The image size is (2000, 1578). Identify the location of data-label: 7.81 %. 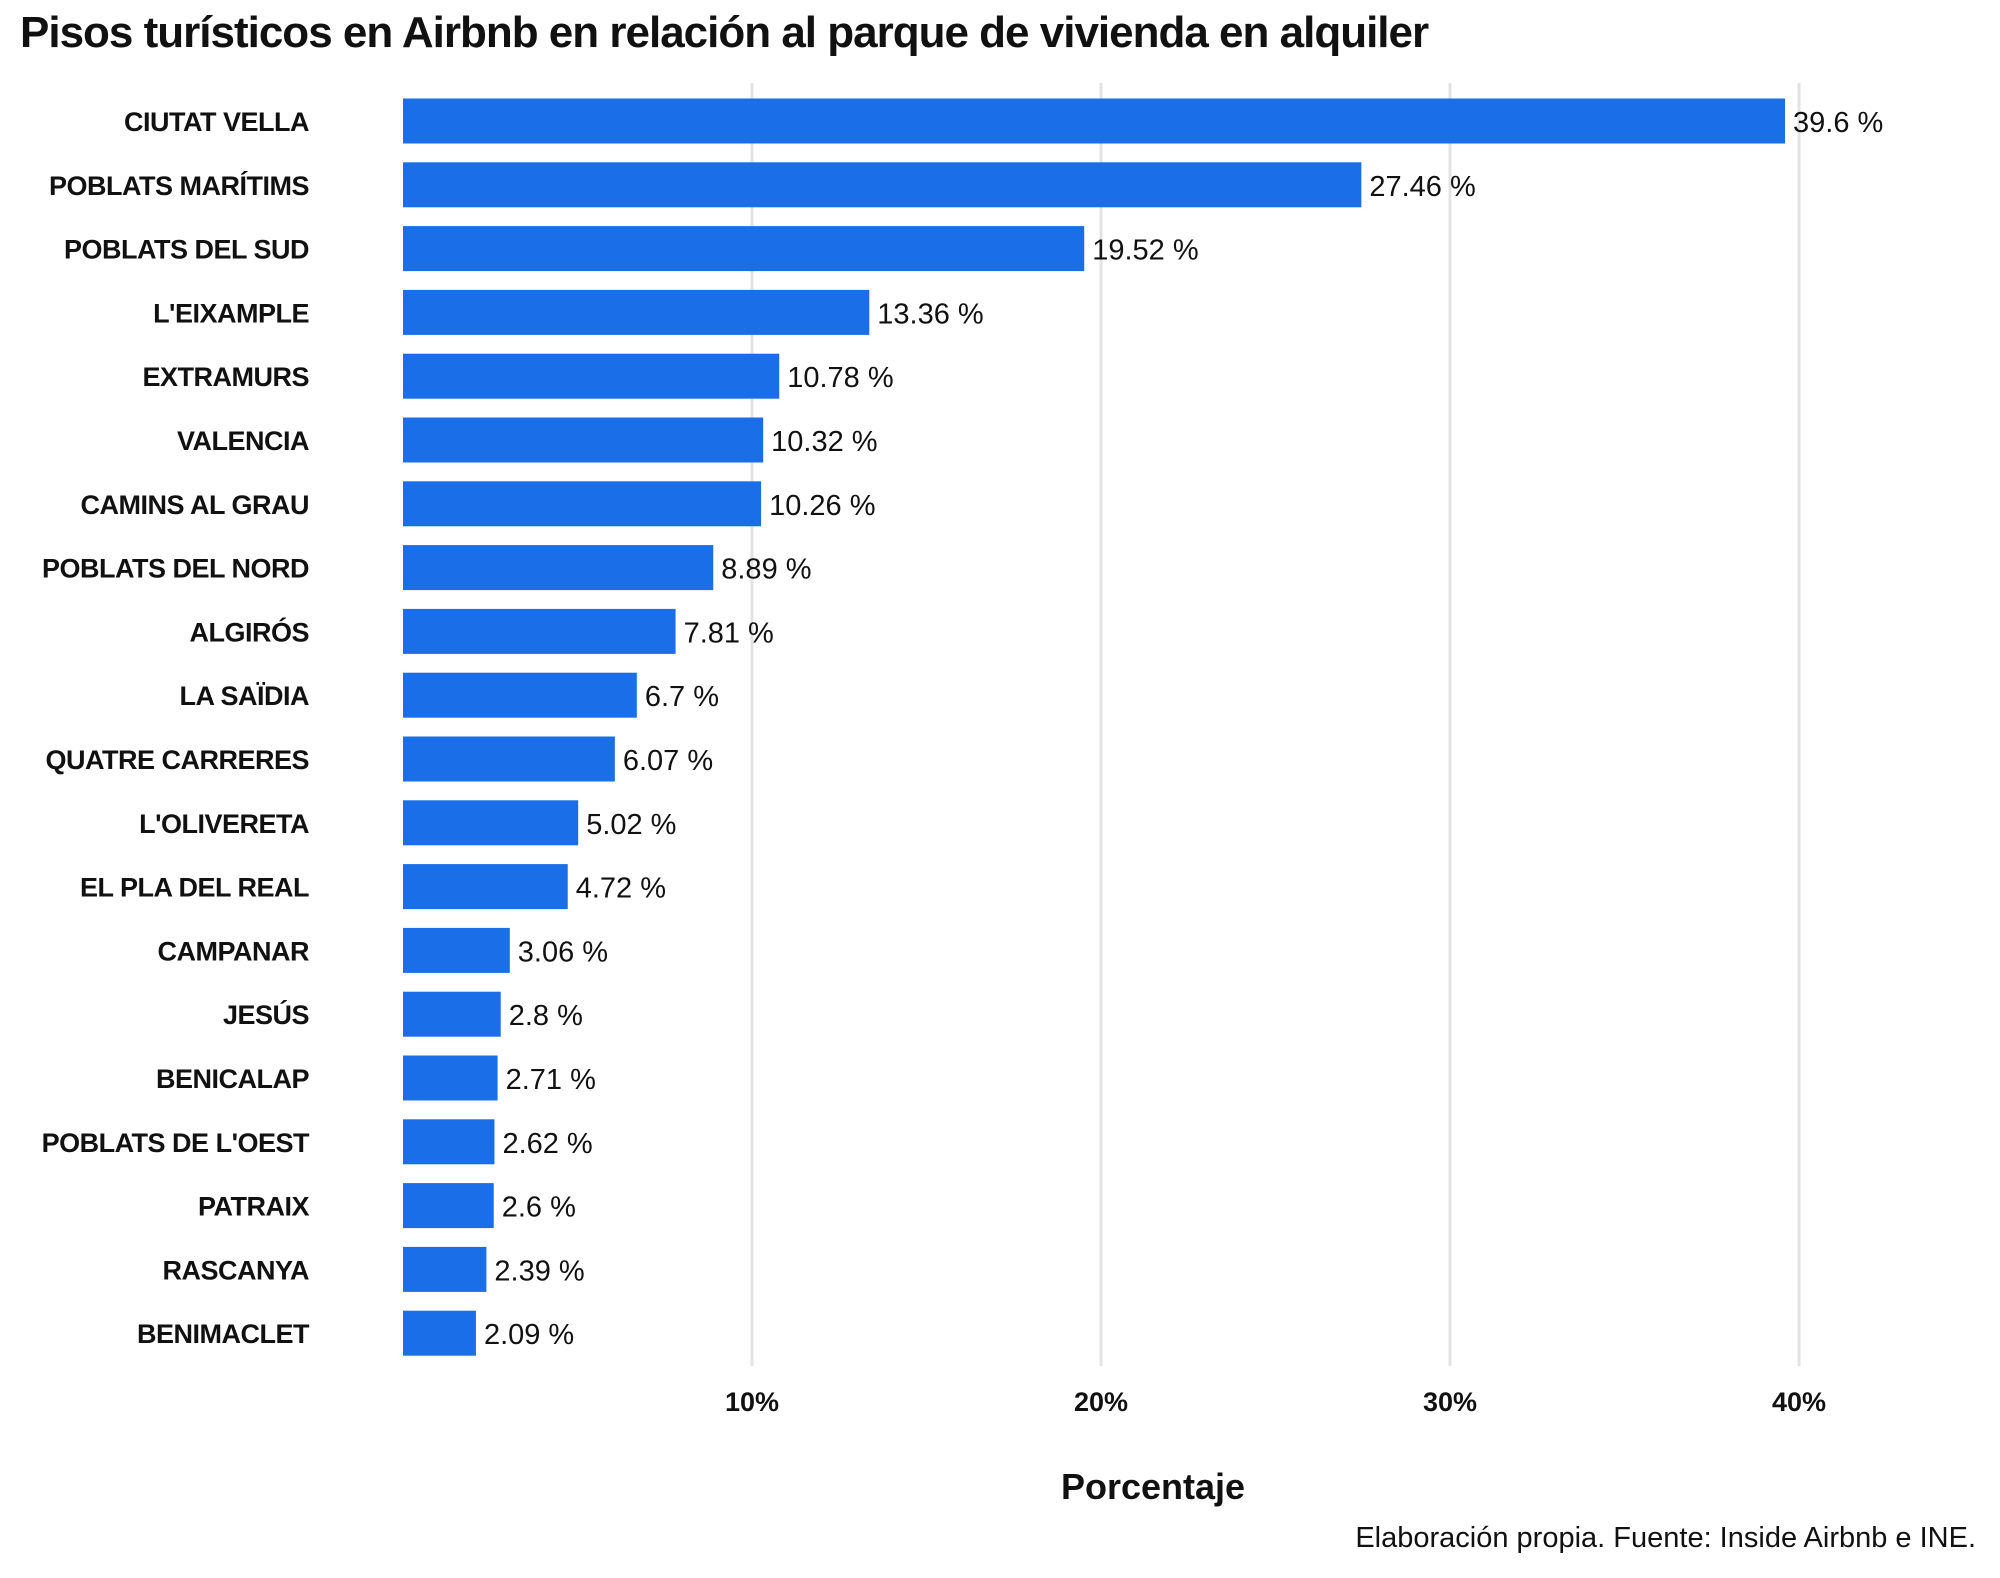
(729, 633).